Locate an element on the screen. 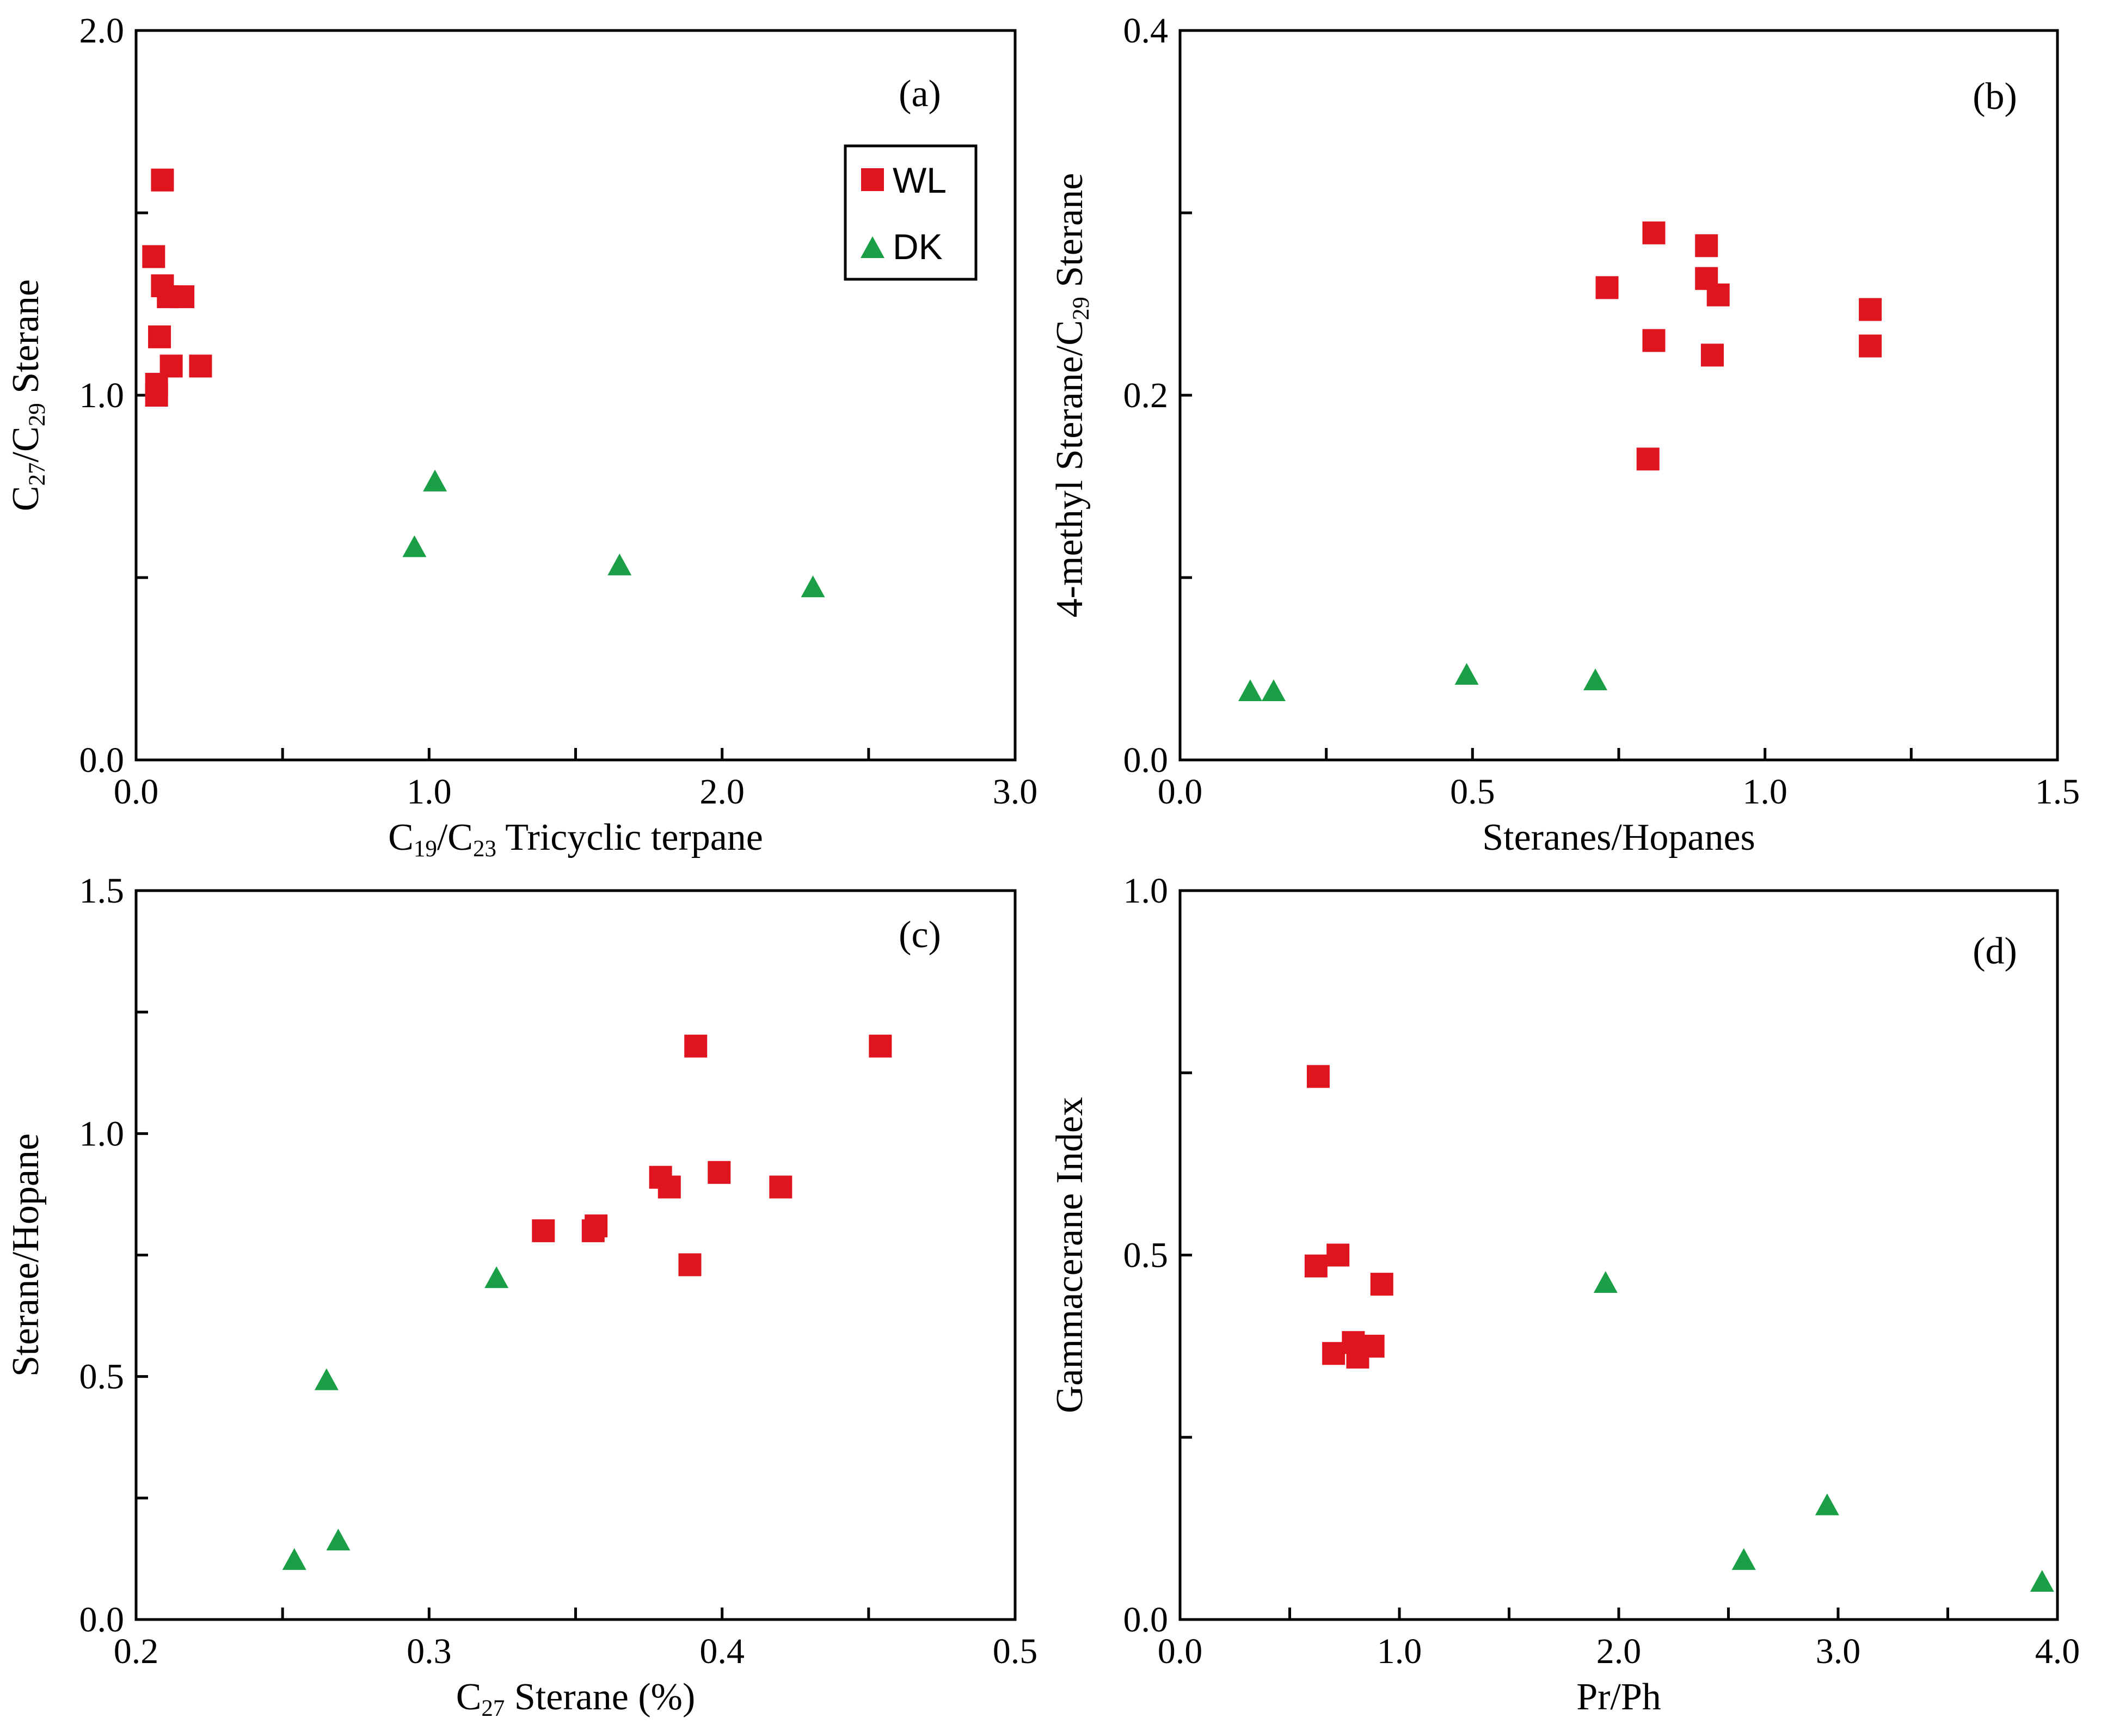 Image resolution: width=2101 pixels, height=1736 pixels. y-axis-label: Sterane/Hopane is located at coordinates (26, 1255).